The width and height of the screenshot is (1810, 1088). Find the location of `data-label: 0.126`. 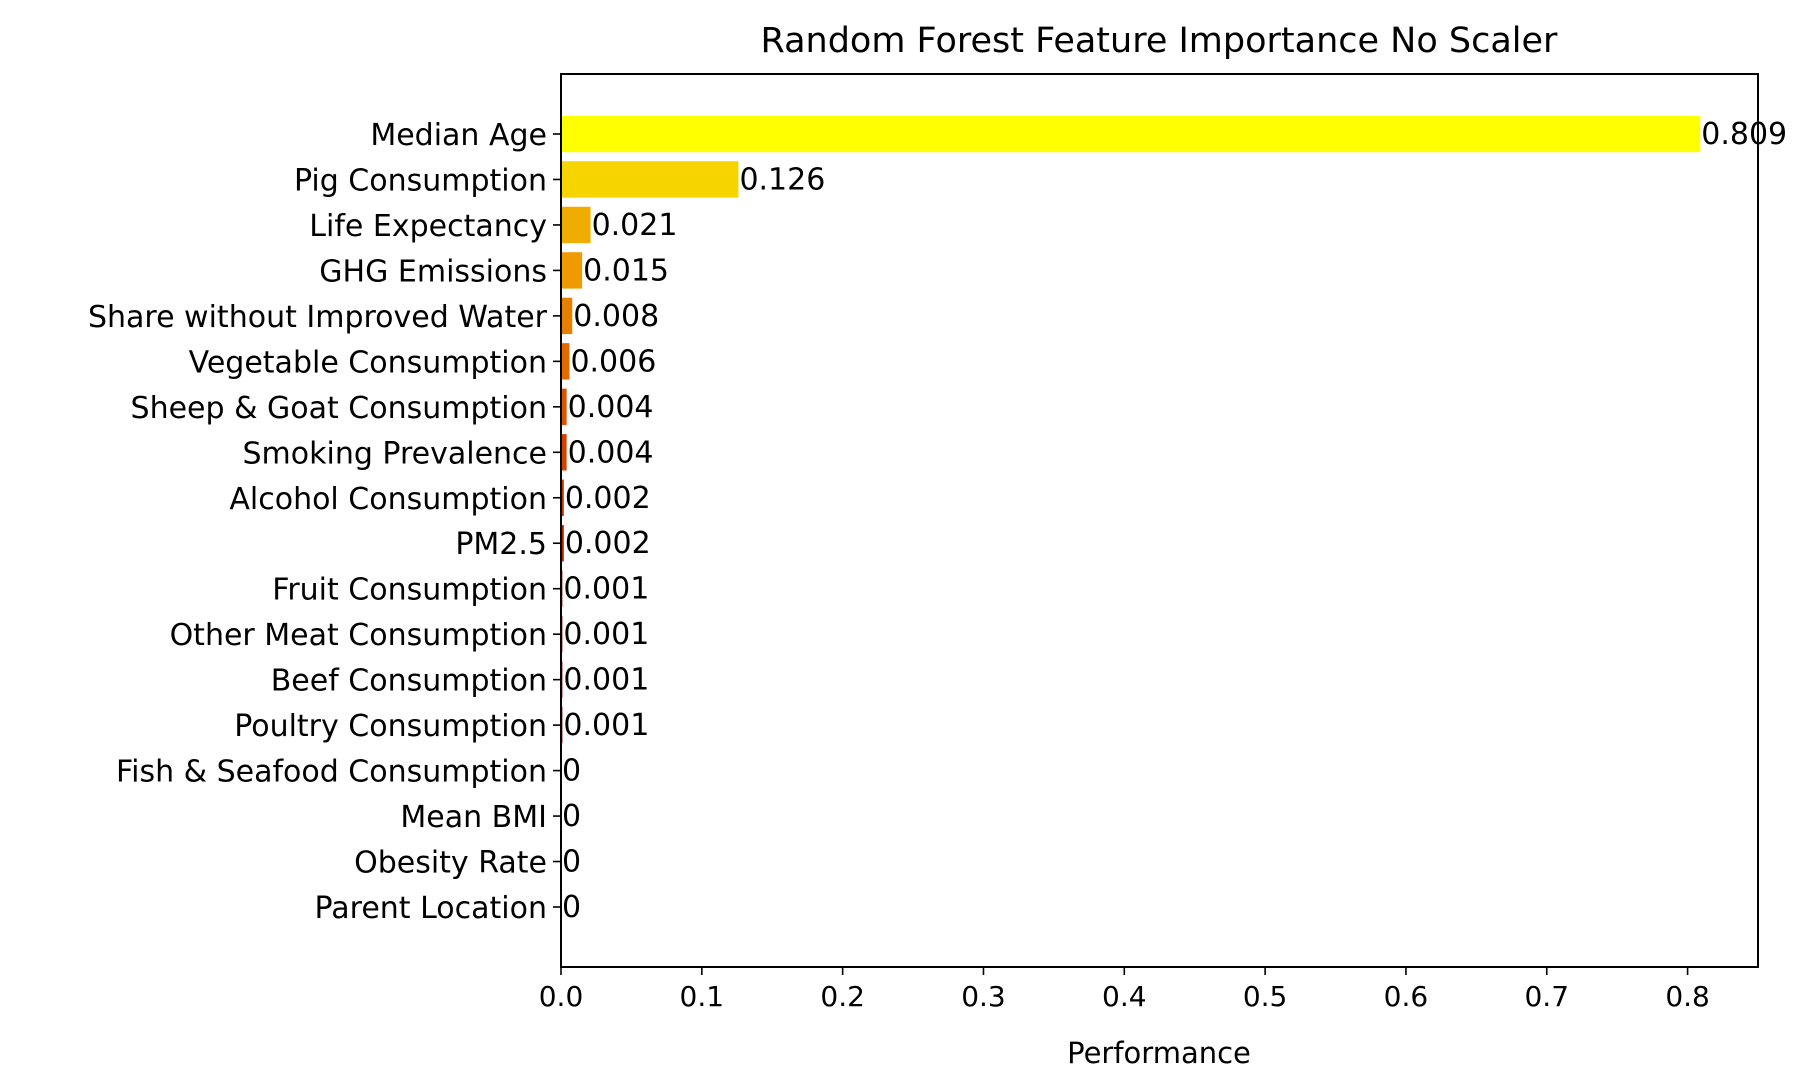

data-label: 0.126 is located at coordinates (782, 179).